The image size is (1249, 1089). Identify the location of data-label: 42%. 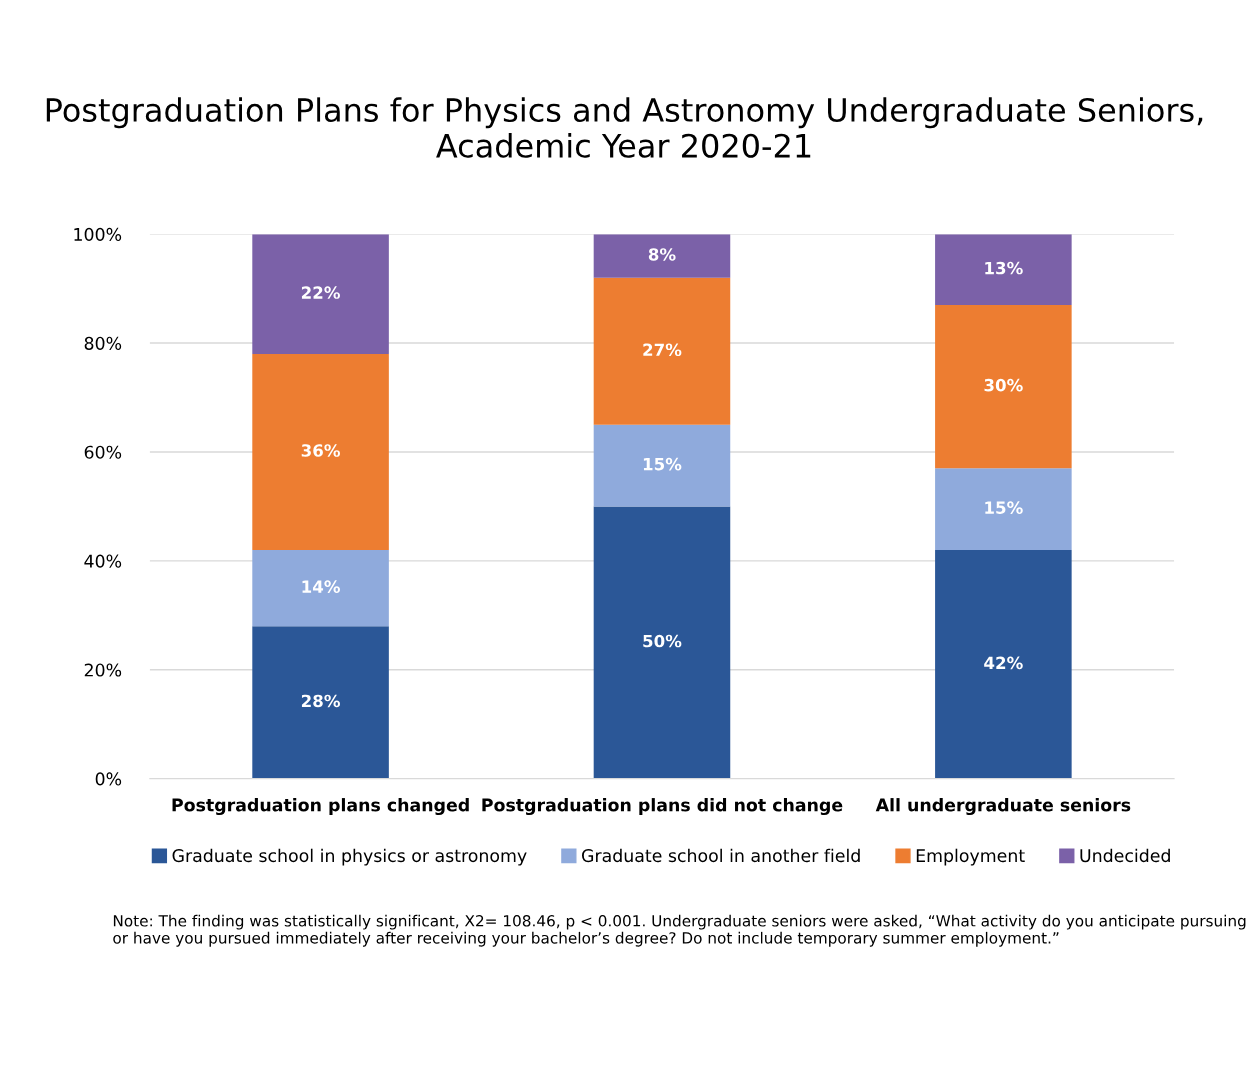
(1003, 663).